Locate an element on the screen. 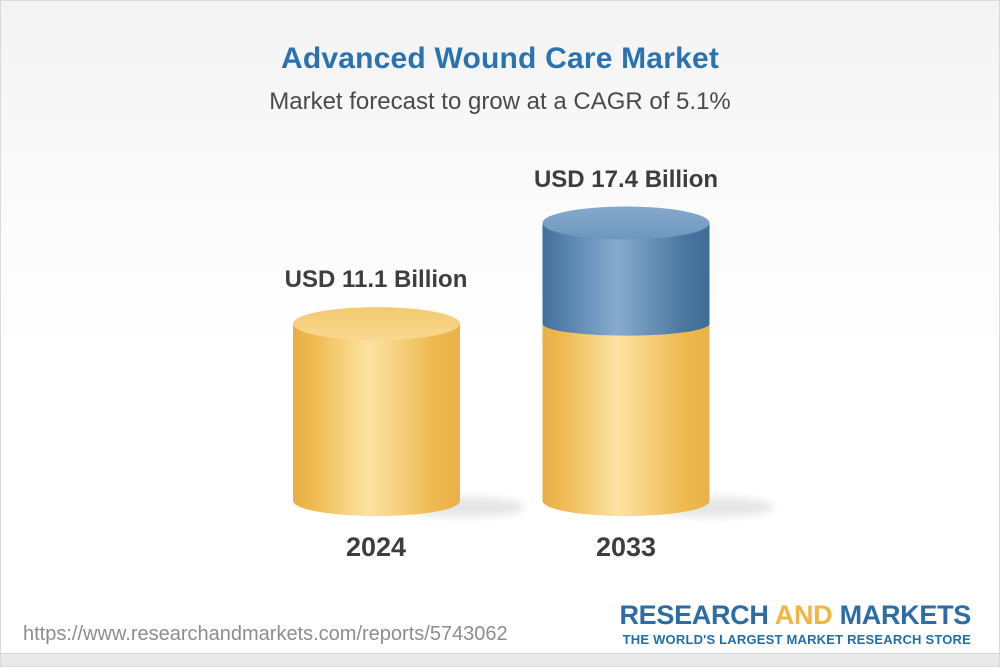 The width and height of the screenshot is (1000, 667). bar-segment-2033-base is located at coordinates (626, 420).